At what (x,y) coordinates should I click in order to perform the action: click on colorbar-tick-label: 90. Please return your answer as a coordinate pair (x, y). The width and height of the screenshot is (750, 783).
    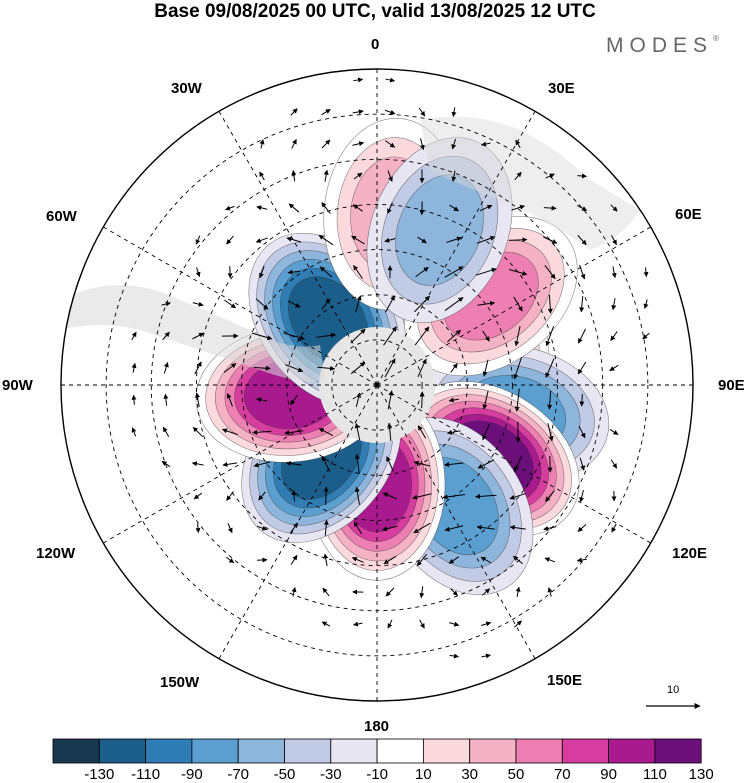
    Looking at the image, I should click on (608, 774).